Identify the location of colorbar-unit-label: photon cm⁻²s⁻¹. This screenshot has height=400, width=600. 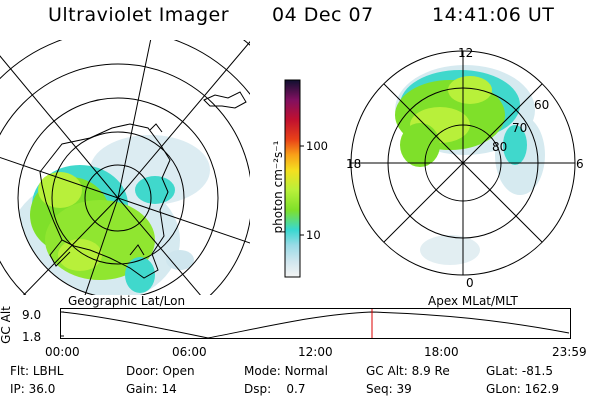
(278, 187).